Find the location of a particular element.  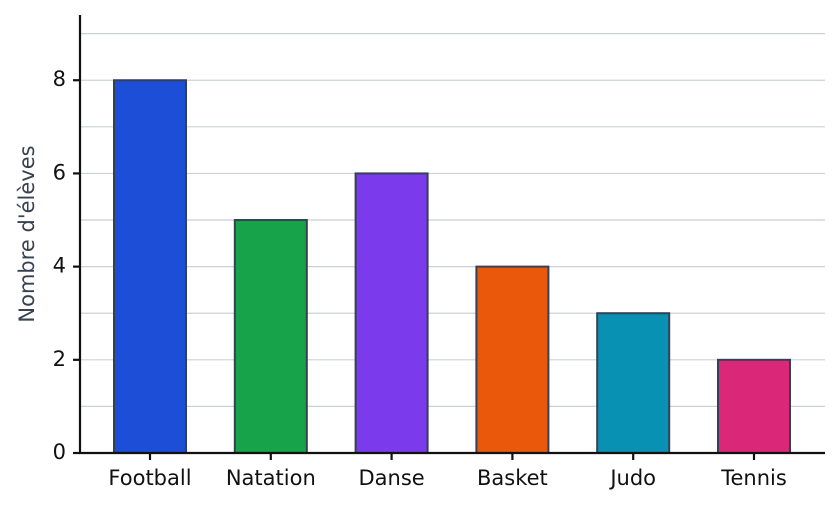

y-tick-label: 2 is located at coordinates (59, 359).